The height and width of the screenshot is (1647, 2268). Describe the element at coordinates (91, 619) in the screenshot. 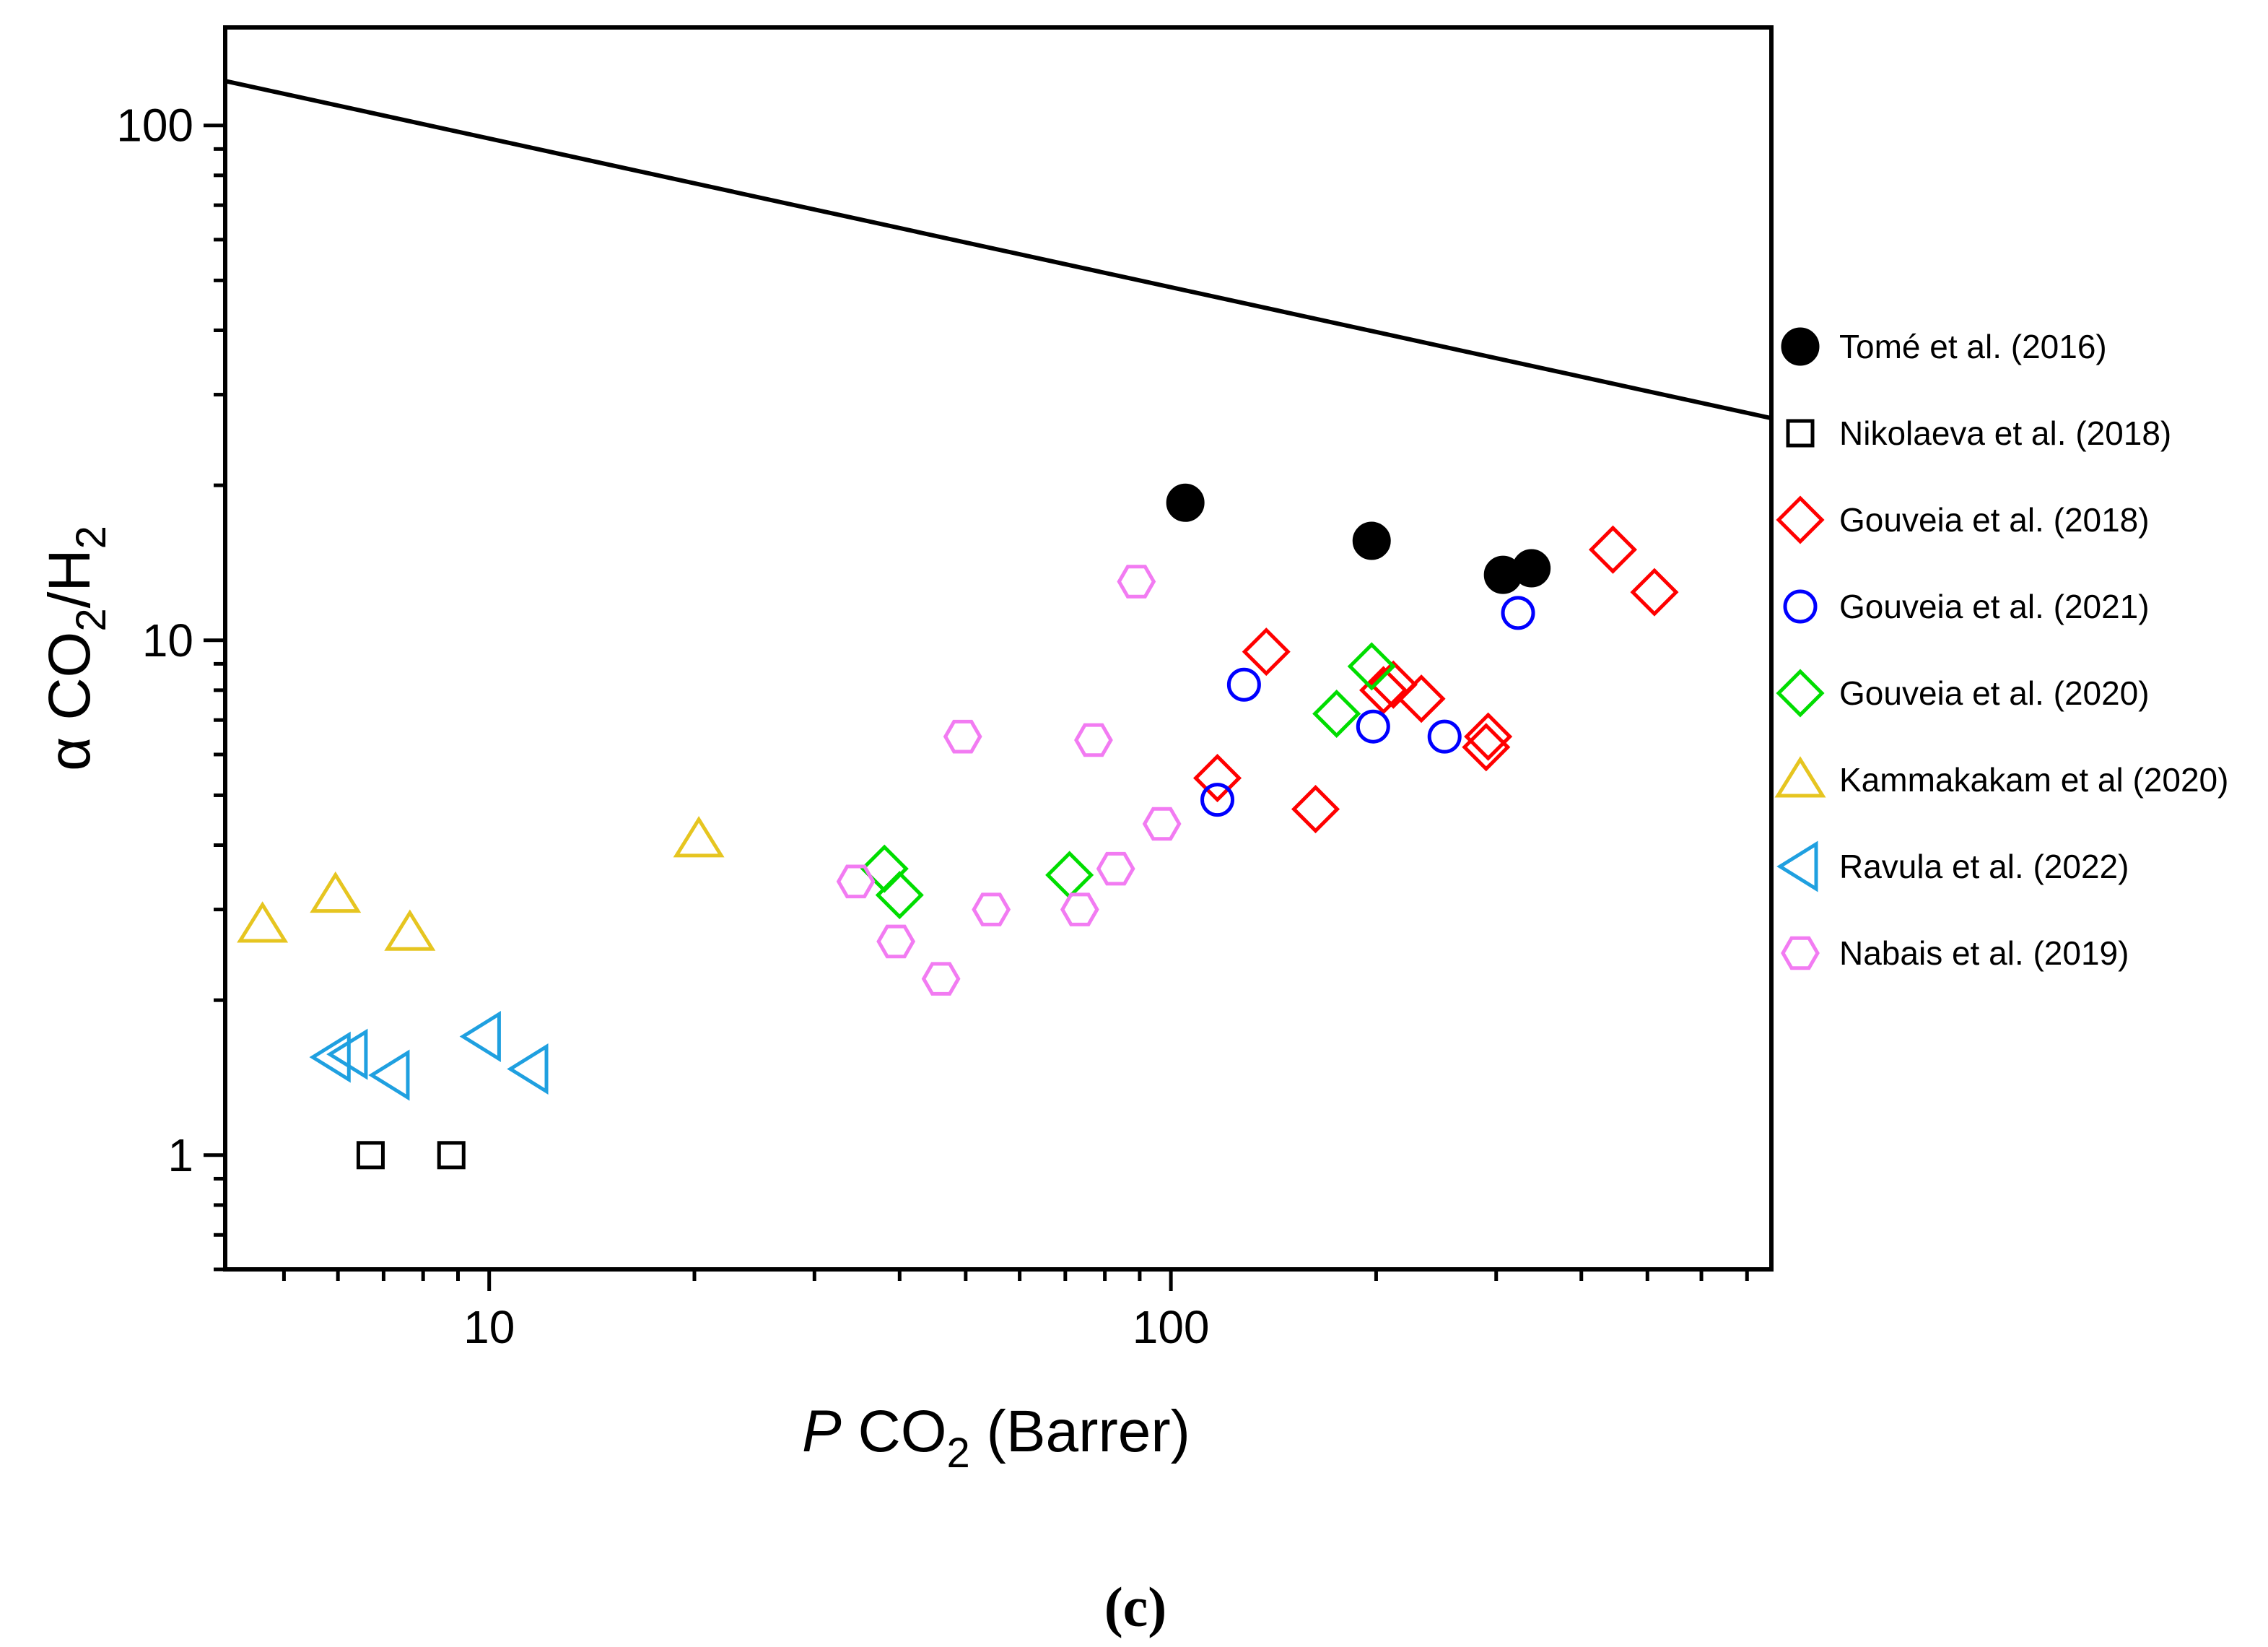

I see `y-axis-title-subscript-1: 2` at that location.